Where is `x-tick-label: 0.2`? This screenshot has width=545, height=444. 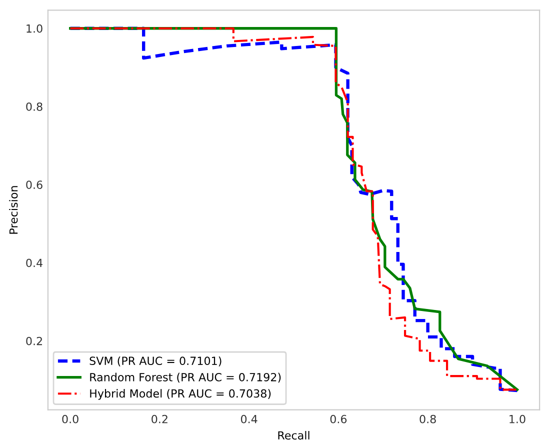
x-tick-label: 0.2 is located at coordinates (160, 419).